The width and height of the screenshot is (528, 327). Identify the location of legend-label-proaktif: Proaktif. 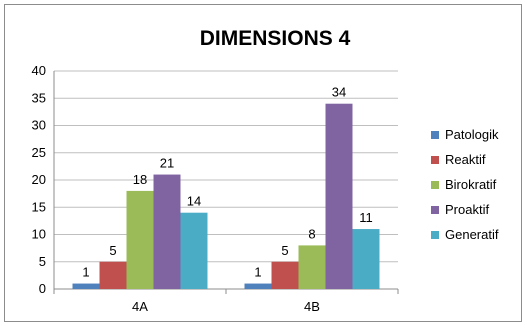
(467, 209).